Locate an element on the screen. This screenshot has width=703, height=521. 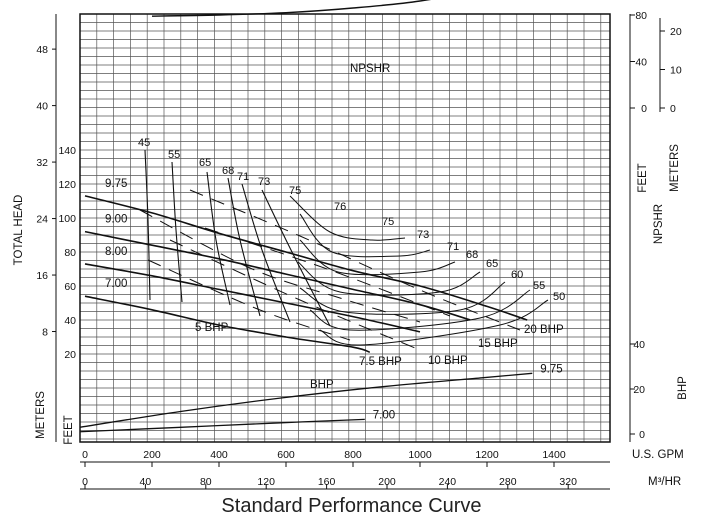
gpm-tick-label: 400 is located at coordinates (219, 455).